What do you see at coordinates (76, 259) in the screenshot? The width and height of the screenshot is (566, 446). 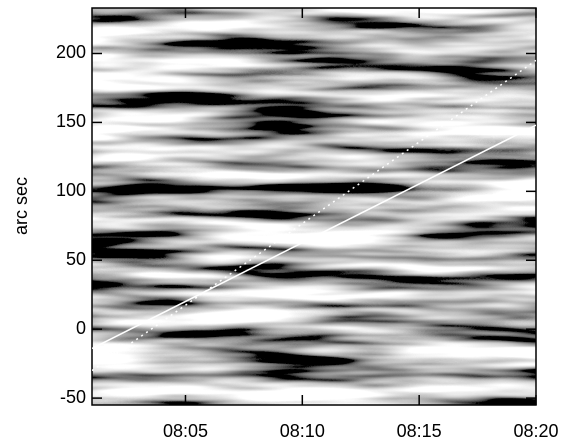 I see `y-tick-label: 50` at bounding box center [76, 259].